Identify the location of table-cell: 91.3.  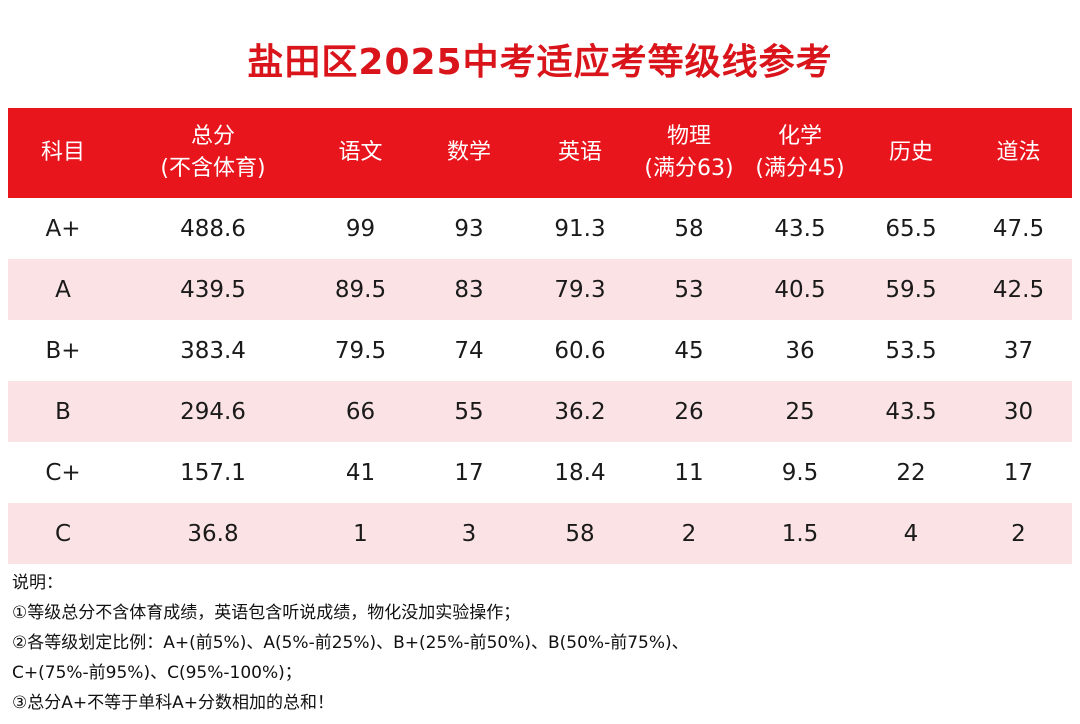
(580, 228).